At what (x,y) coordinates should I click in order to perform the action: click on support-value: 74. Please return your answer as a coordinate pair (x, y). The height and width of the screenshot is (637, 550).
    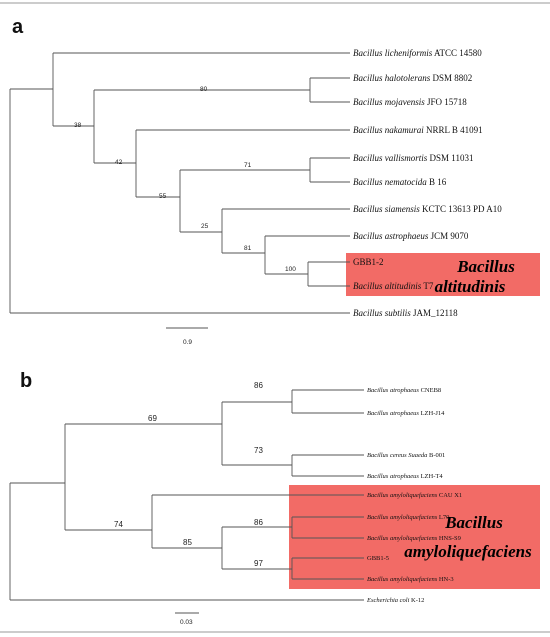
    Looking at the image, I should click on (118, 524).